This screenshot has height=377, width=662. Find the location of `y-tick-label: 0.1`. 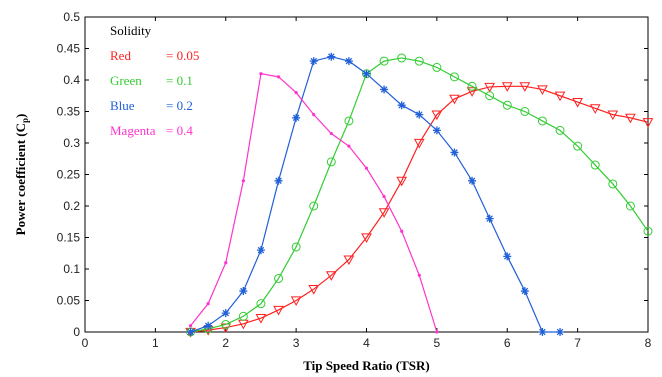

y-tick-label: 0.1 is located at coordinates (71, 269).